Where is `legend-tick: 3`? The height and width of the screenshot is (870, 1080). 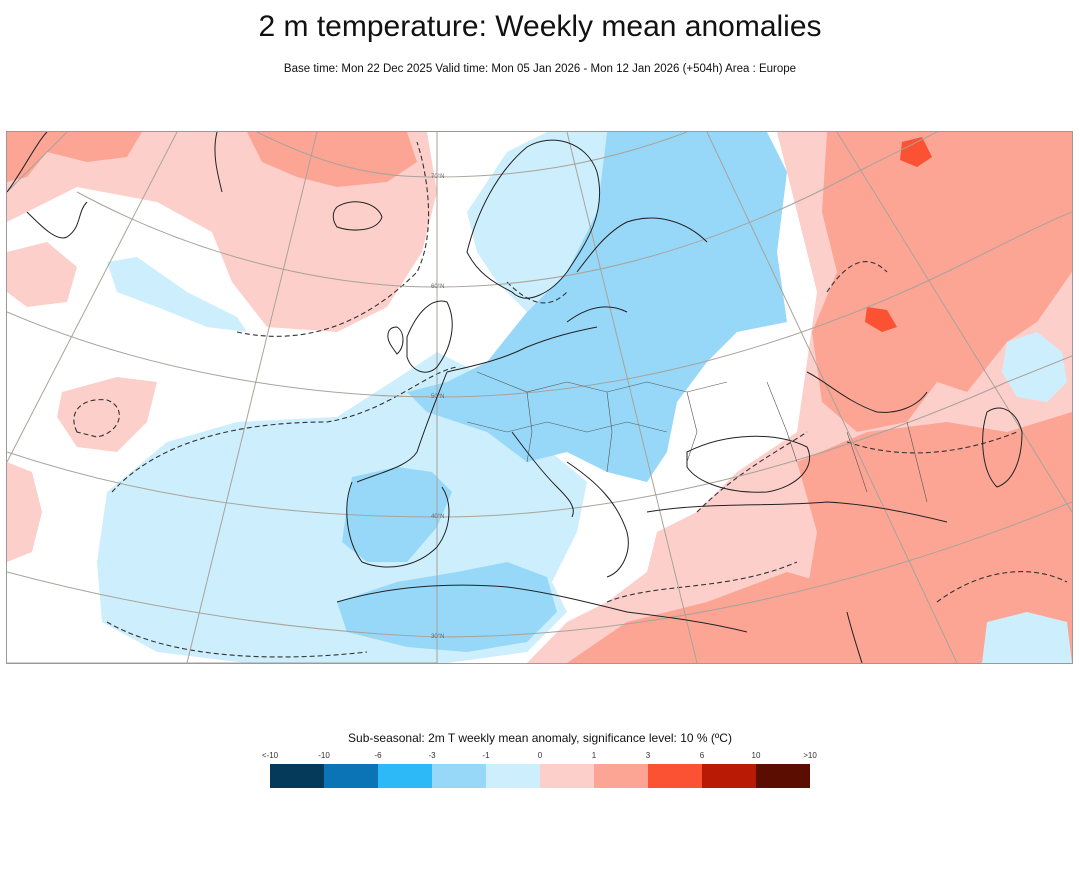 legend-tick: 3 is located at coordinates (648, 755).